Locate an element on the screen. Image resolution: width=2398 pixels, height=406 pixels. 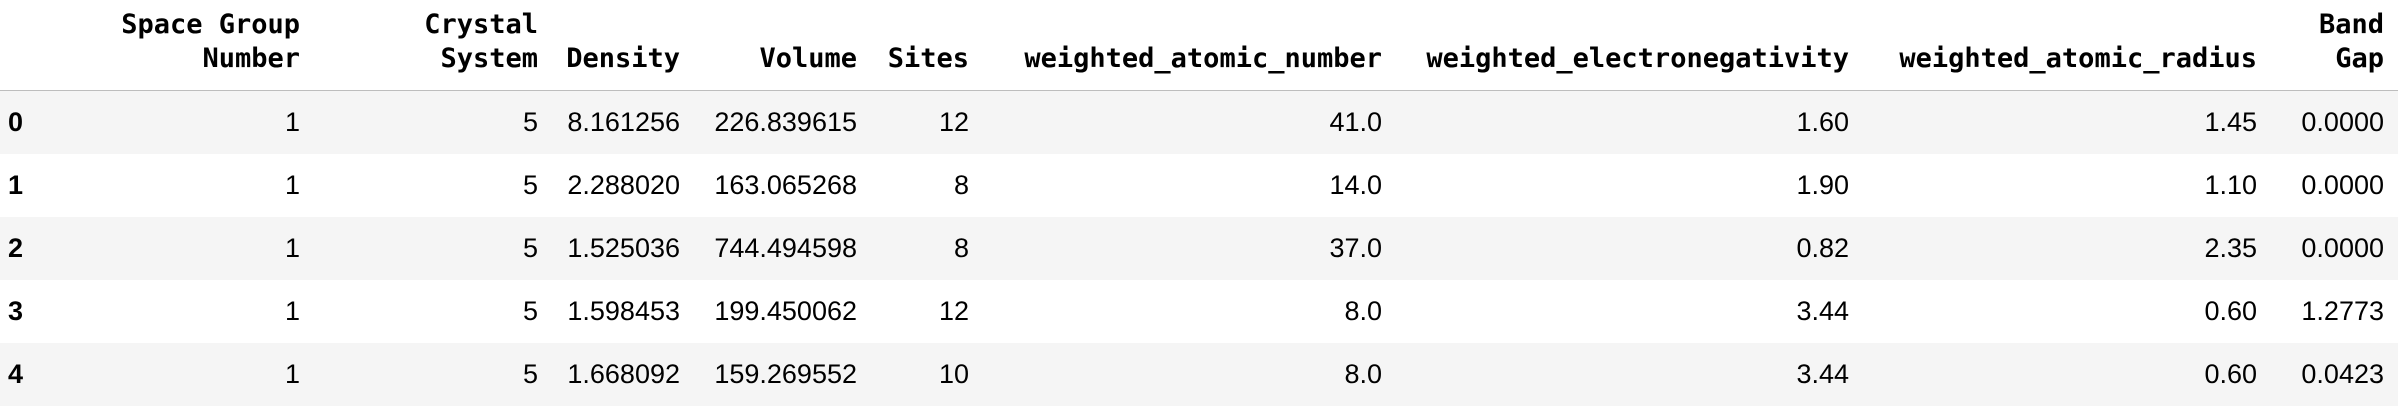
table-cell: 163.065268 is located at coordinates (785, 184).